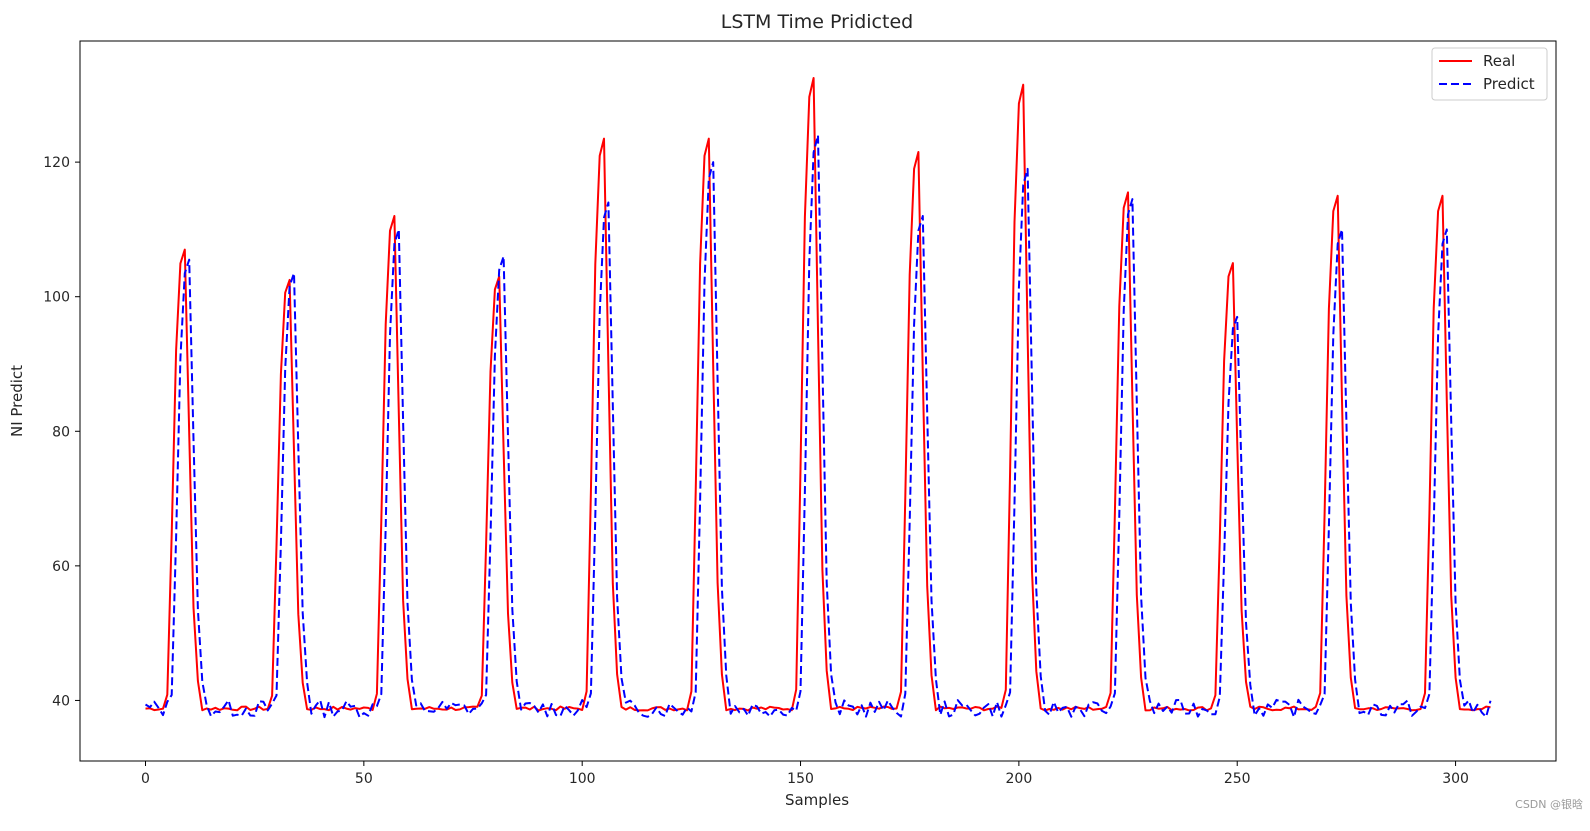  I want to click on legend-predict-label: Predict, so click(1509, 84).